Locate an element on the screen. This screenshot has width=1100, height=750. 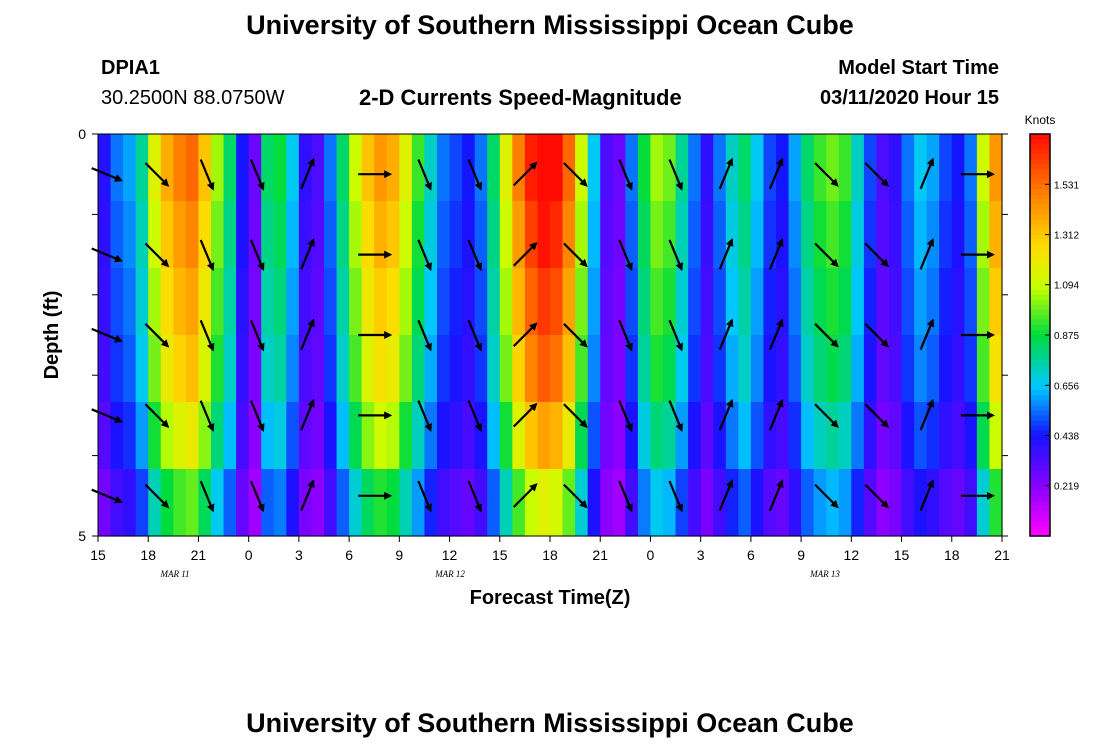
colorbar-tick-label: 0.438 is located at coordinates (1066, 436).